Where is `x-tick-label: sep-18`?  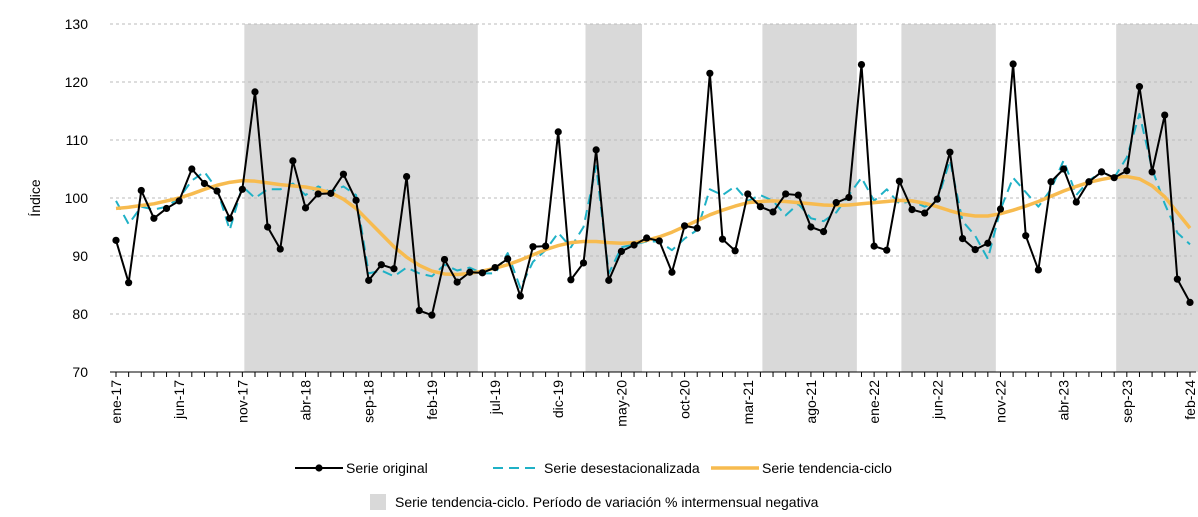
x-tick-label: sep-18 is located at coordinates (369, 401).